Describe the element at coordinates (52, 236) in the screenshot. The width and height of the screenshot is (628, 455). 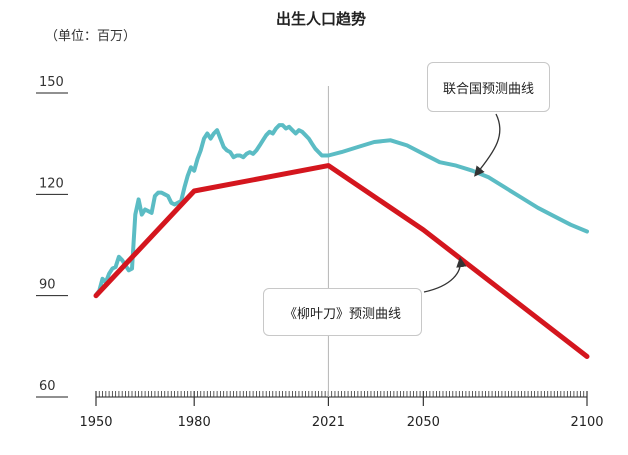
I see `y-axis: 150 120 90 60` at that location.